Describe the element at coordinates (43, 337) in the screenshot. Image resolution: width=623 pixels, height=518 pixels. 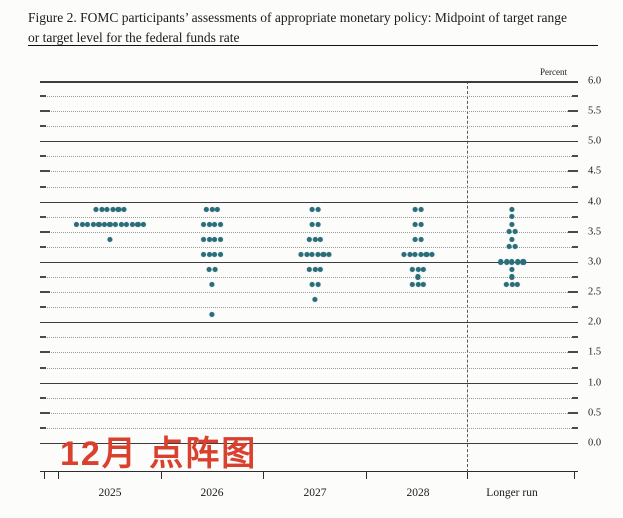
I see `left-tick-1.75` at that location.